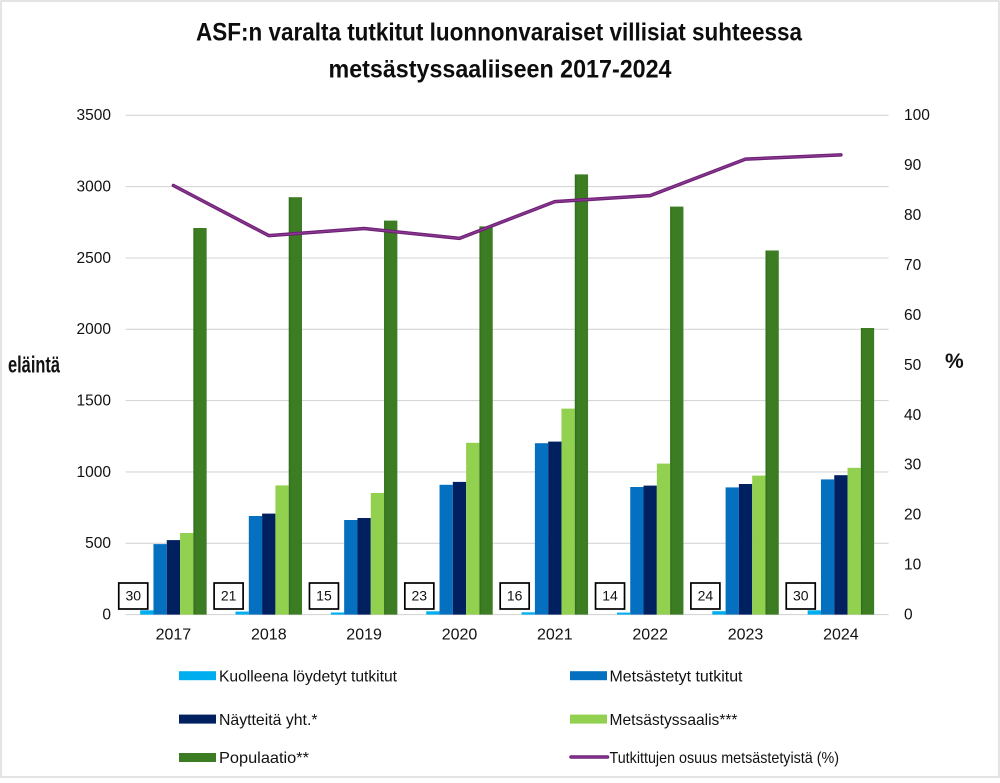 The height and width of the screenshot is (783, 1000). Describe the element at coordinates (98, 543) in the screenshot. I see `svg-text: 500` at that location.